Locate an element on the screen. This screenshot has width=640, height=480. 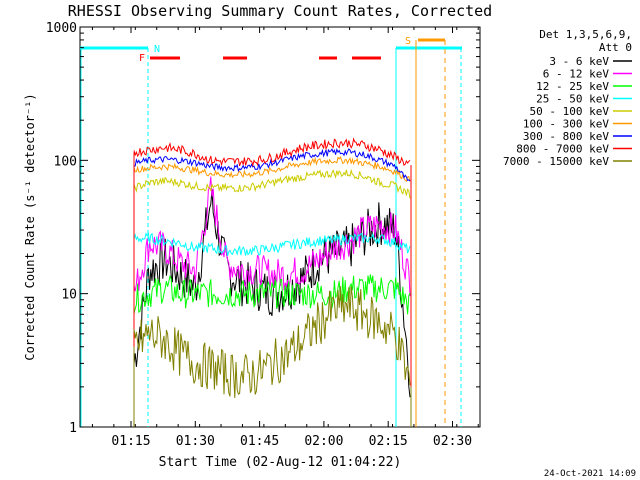
y-tick-label: 1 is located at coordinates (73, 428).